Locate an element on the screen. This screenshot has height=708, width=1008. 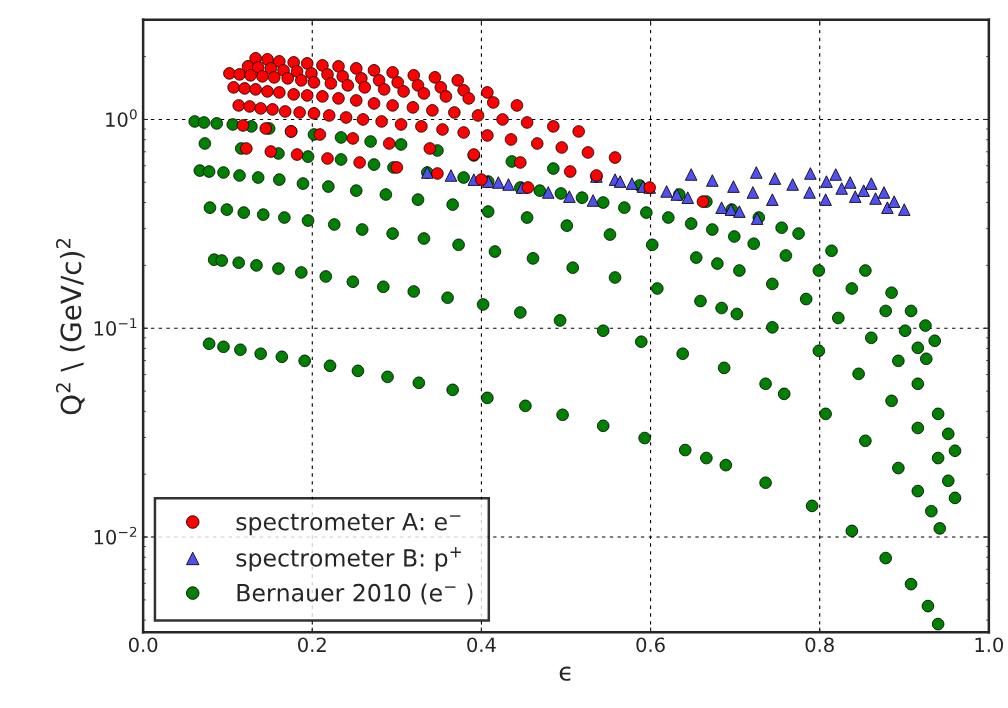
x-tick-label: 1.0 is located at coordinates (989, 645).